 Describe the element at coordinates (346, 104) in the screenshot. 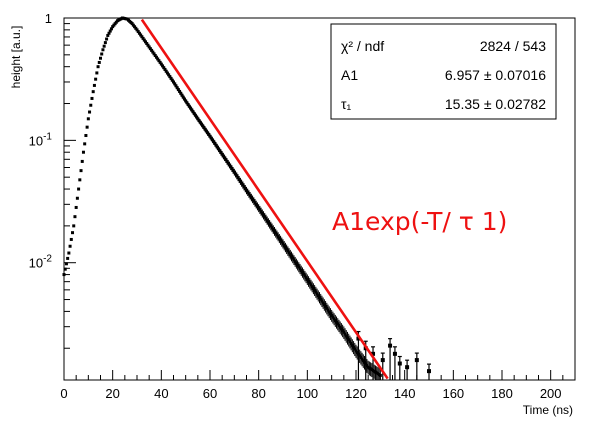

I see `stats-row-tau-name: τ₁` at that location.